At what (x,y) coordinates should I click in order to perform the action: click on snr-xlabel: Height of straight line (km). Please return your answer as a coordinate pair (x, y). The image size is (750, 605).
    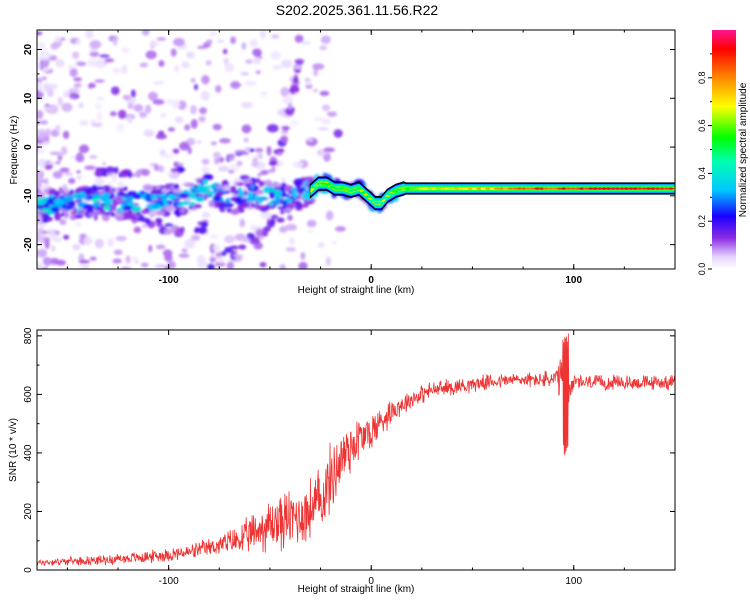
    Looking at the image, I should click on (356, 589).